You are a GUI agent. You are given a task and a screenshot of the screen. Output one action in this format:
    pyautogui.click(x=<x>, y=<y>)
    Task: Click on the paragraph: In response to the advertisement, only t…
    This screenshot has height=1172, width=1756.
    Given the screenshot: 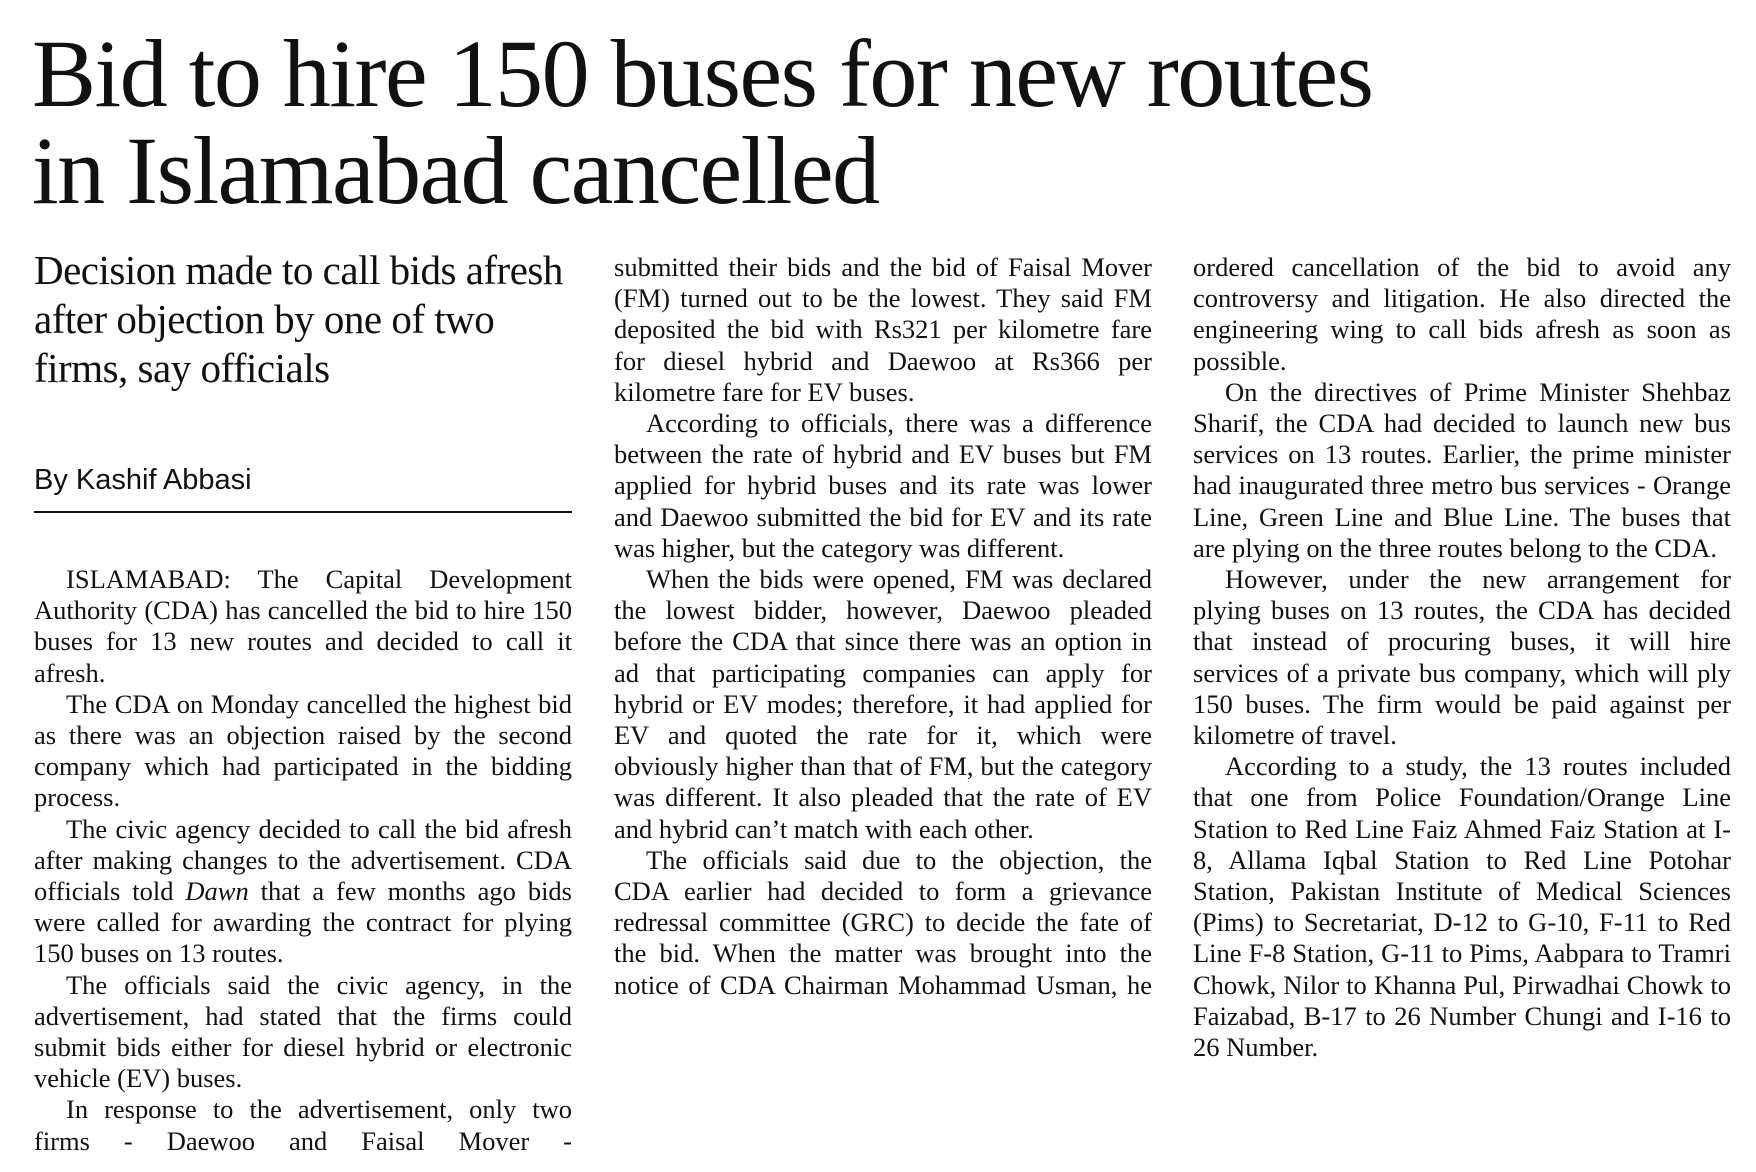 What is the action you would take?
    pyautogui.click(x=303, y=1125)
    